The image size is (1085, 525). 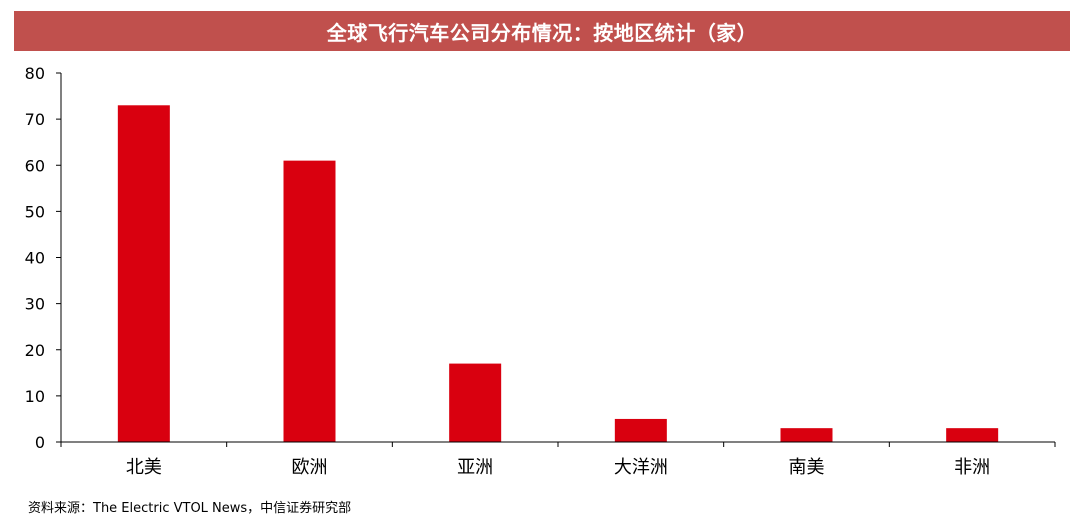 What do you see at coordinates (35, 119) in the screenshot?
I see `y-tick-label: 70` at bounding box center [35, 119].